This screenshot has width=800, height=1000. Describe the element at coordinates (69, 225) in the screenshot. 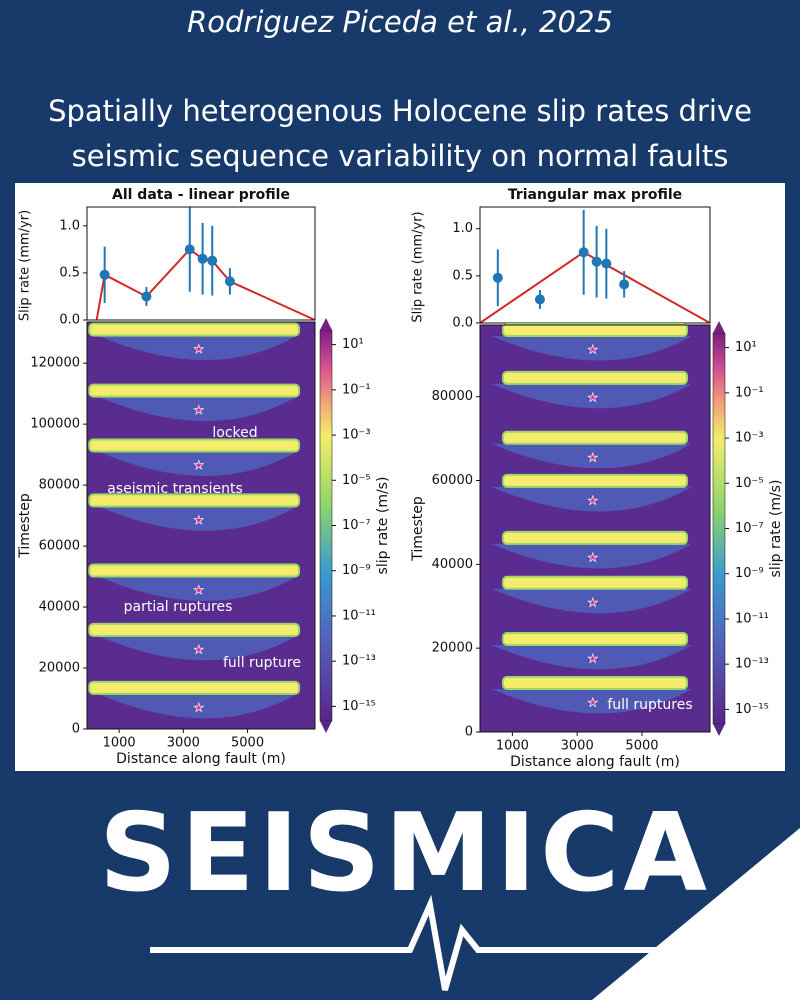

I see `y-tick-label: 1.0` at that location.